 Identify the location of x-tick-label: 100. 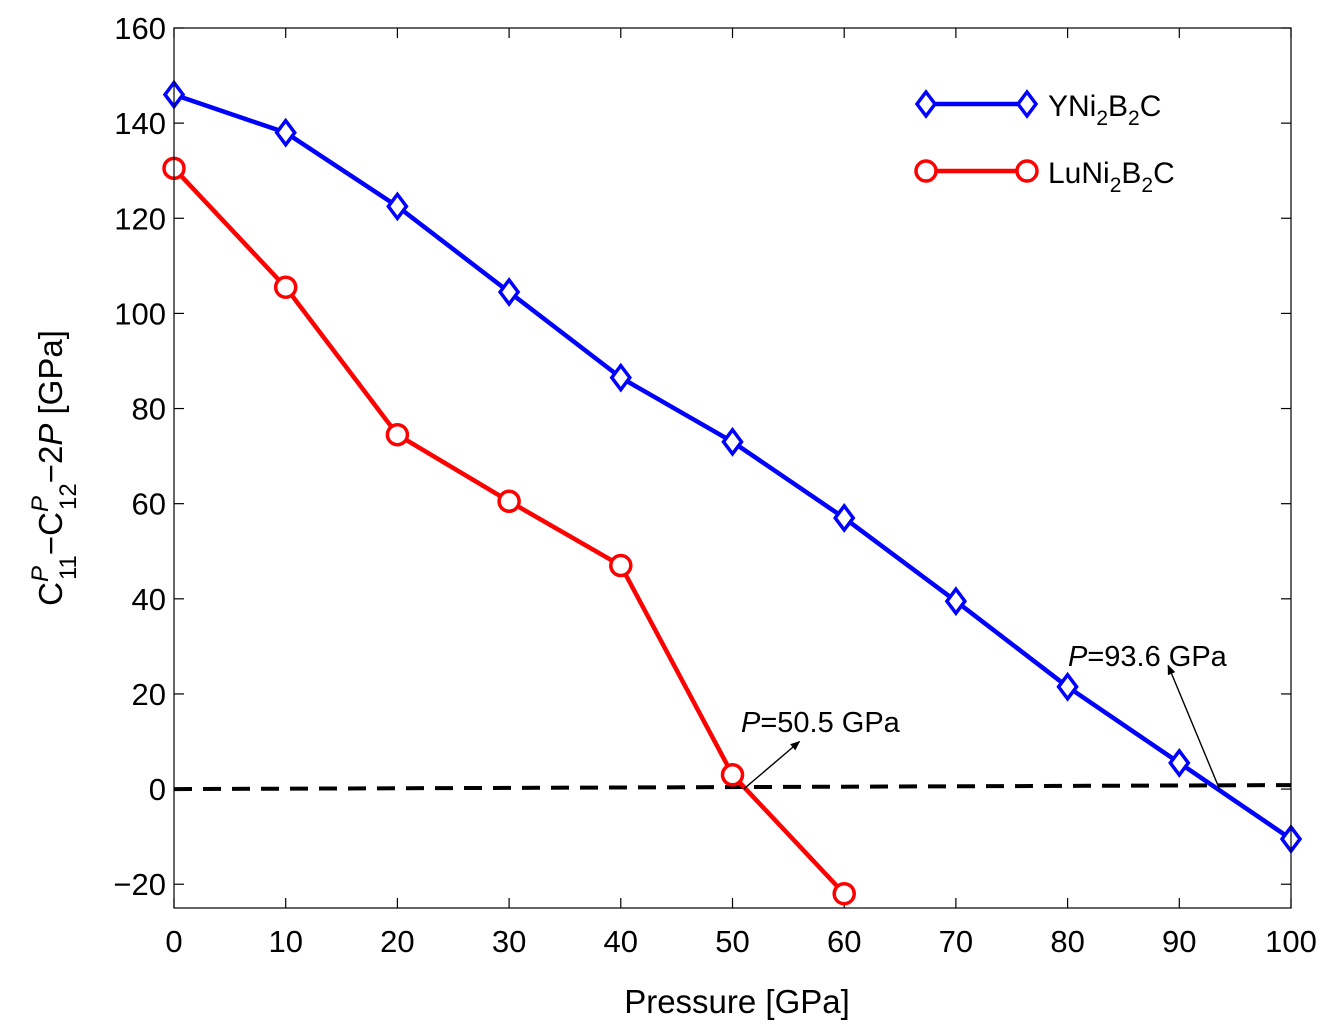
(1291, 941).